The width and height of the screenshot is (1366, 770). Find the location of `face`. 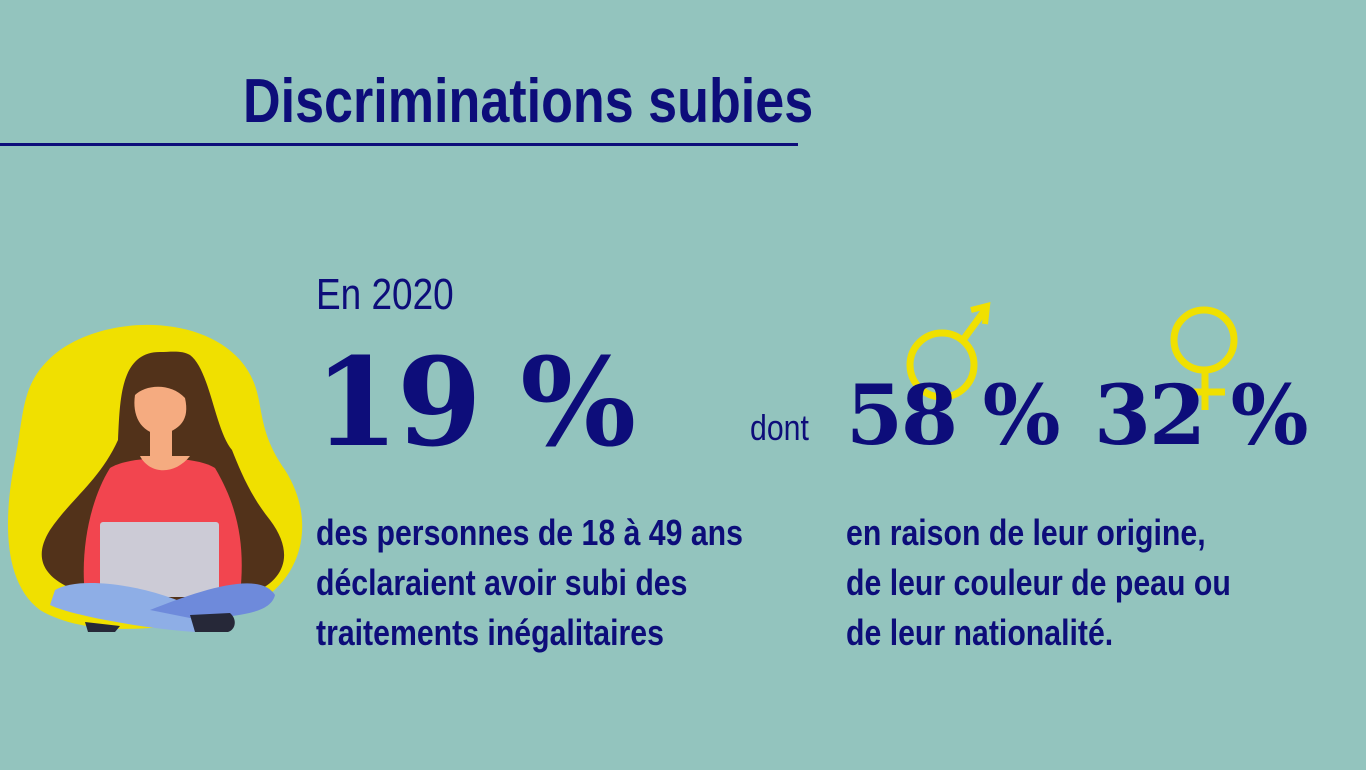

face is located at coordinates (160, 410).